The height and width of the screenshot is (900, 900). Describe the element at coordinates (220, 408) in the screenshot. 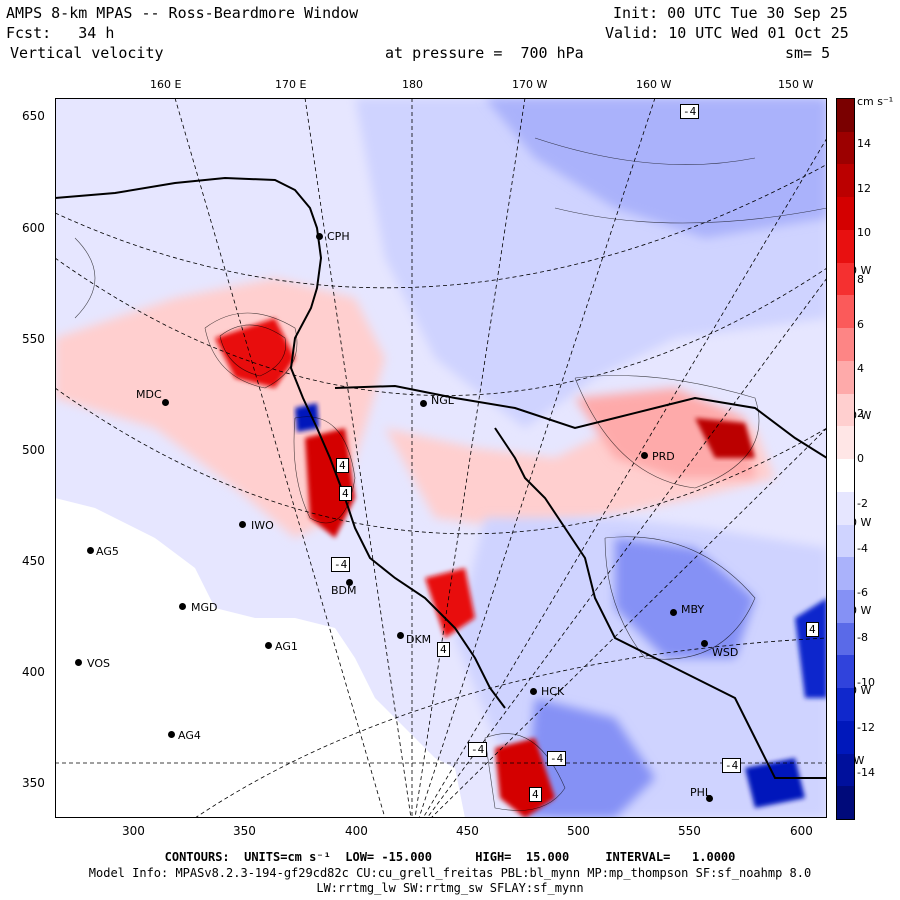

I see `field-pink-west` at that location.